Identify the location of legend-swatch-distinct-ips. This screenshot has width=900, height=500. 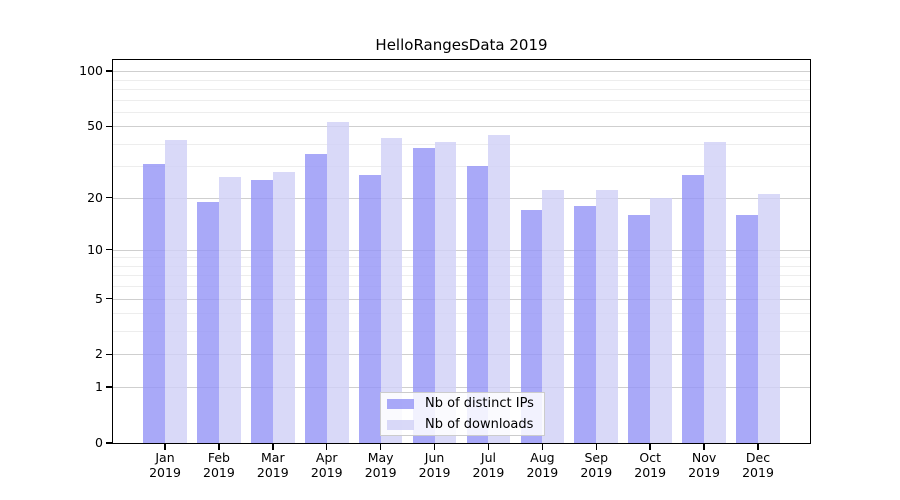
(400, 403).